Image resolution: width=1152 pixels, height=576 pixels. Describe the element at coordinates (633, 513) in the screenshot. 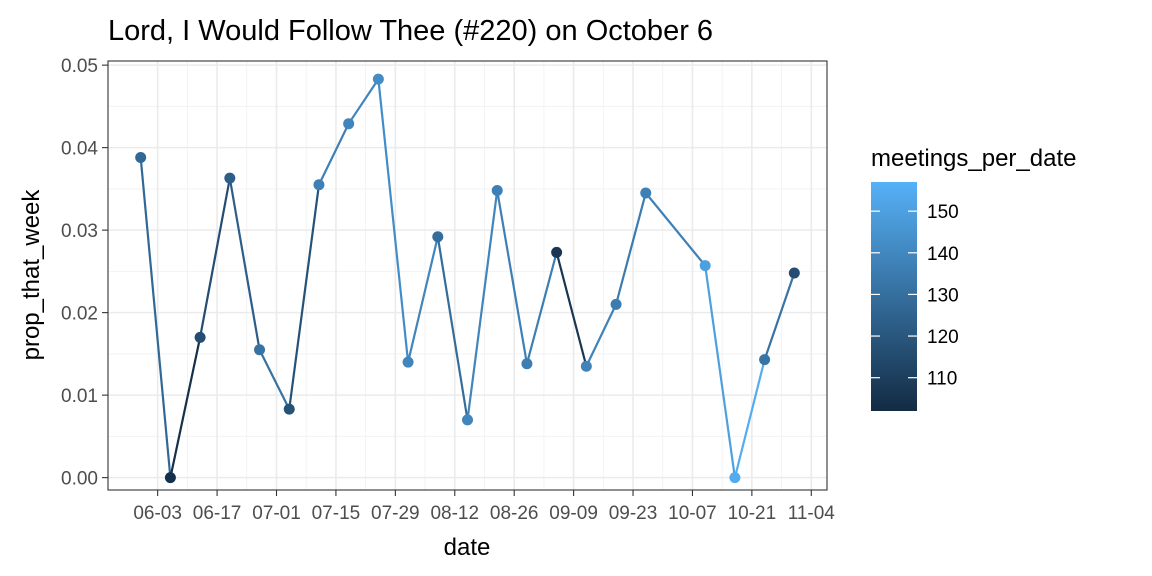

I see `x-tick-label: 09-23` at that location.